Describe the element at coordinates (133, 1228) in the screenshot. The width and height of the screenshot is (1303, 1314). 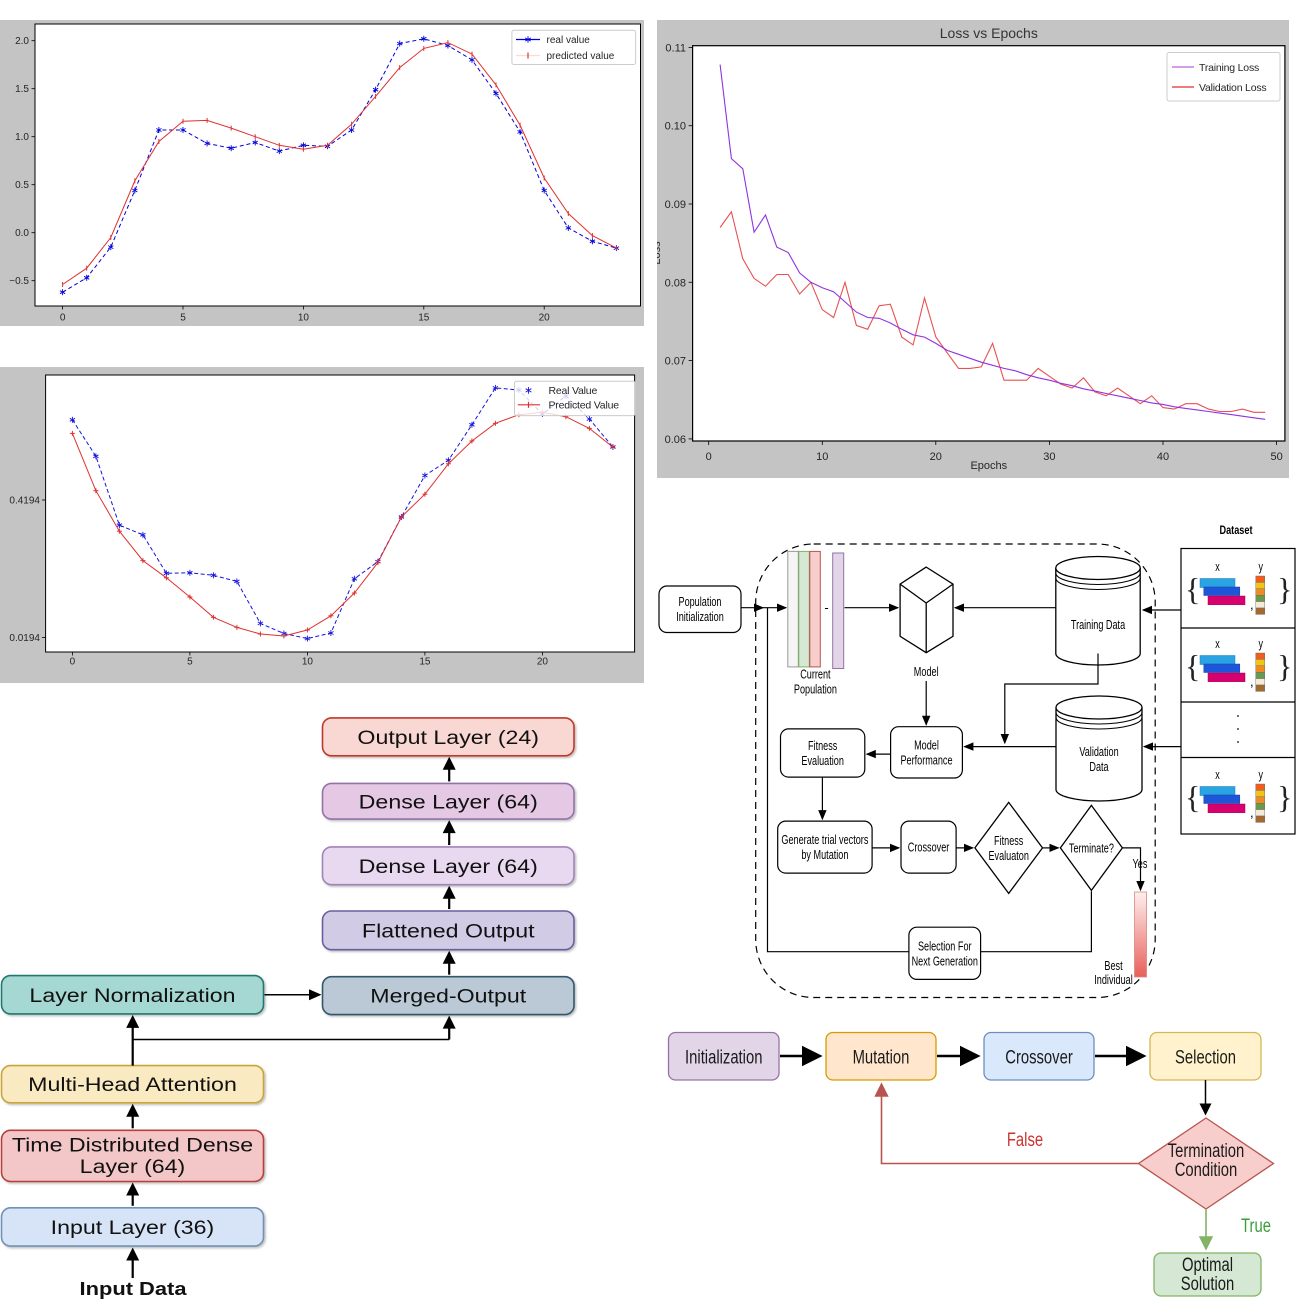
I see `svg-text: Input Layer (36)` at that location.